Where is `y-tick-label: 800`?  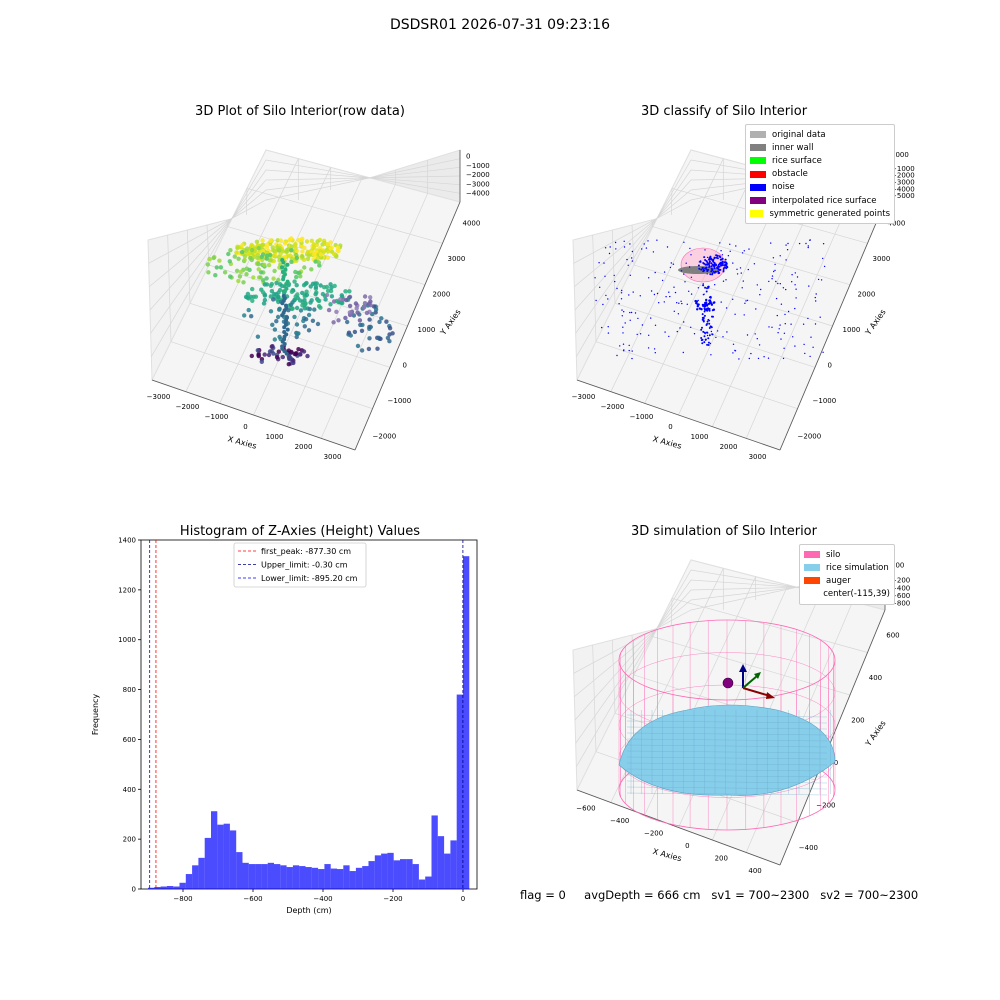 y-tick-label: 800 is located at coordinates (129, 690).